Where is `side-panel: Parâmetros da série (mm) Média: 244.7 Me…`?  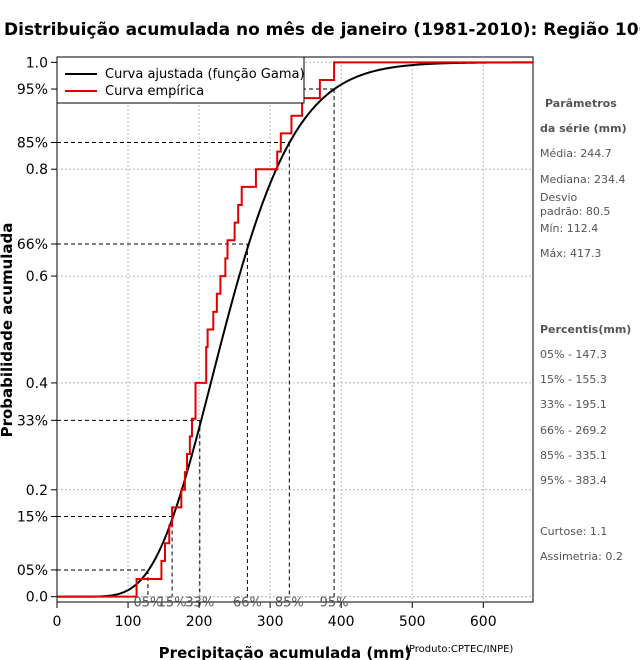 side-panel: Parâmetros da série (mm) Média: 244.7 Me… is located at coordinates (585, 330).